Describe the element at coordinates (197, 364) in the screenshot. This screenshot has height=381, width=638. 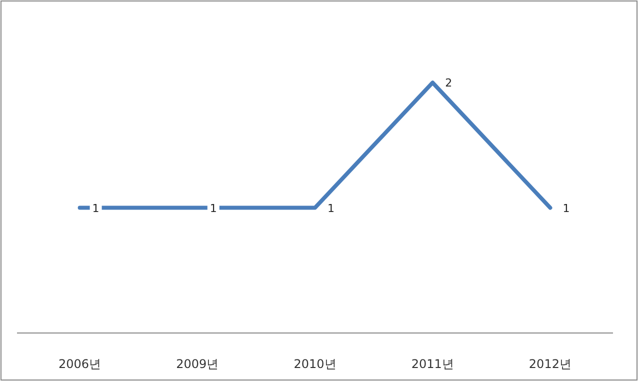
I see `x-tick-label: 2009년` at that location.